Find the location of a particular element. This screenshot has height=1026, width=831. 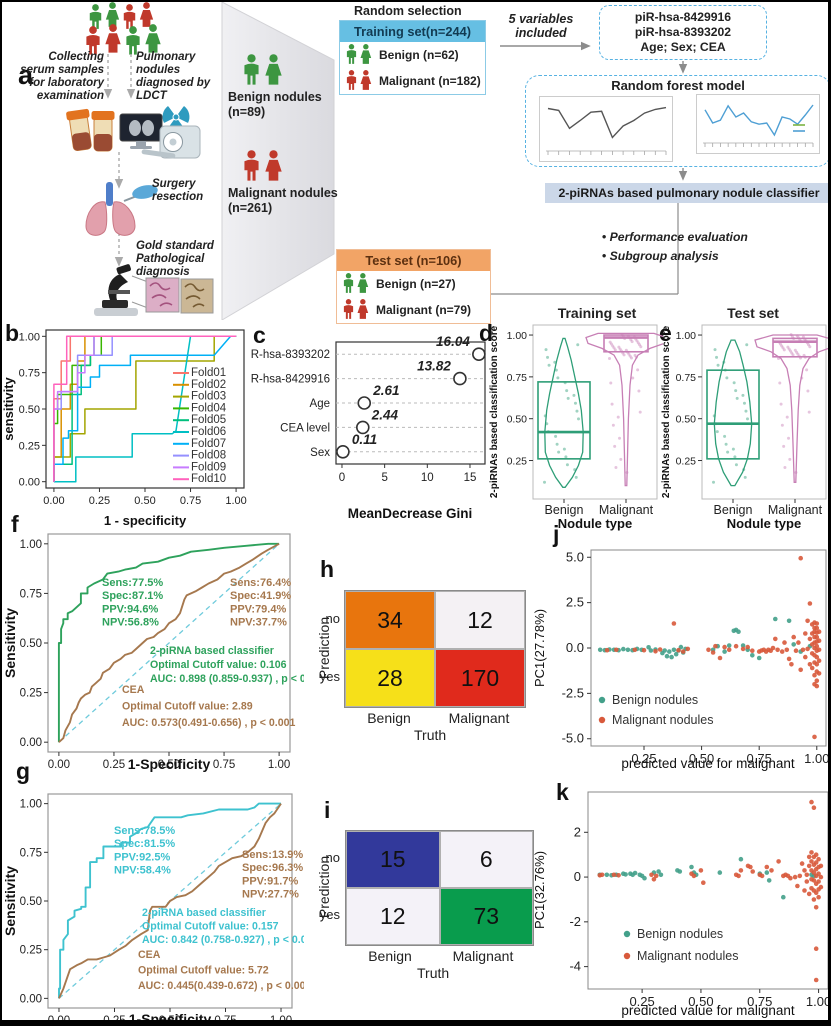

serum-tubes-icon is located at coordinates (90, 130).